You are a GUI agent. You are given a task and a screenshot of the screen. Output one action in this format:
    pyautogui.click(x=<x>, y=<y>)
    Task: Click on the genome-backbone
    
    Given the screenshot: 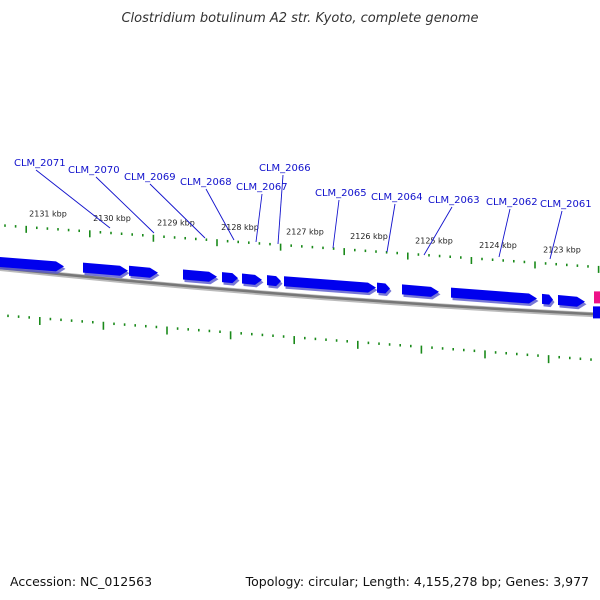 What is the action you would take?
    pyautogui.click(x=300, y=292)
    